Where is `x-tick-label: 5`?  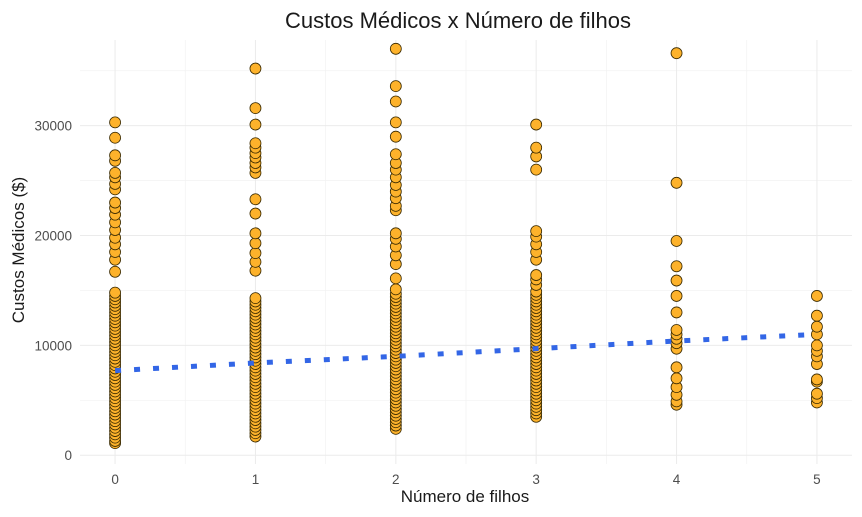
x-tick-label: 5 is located at coordinates (817, 479).